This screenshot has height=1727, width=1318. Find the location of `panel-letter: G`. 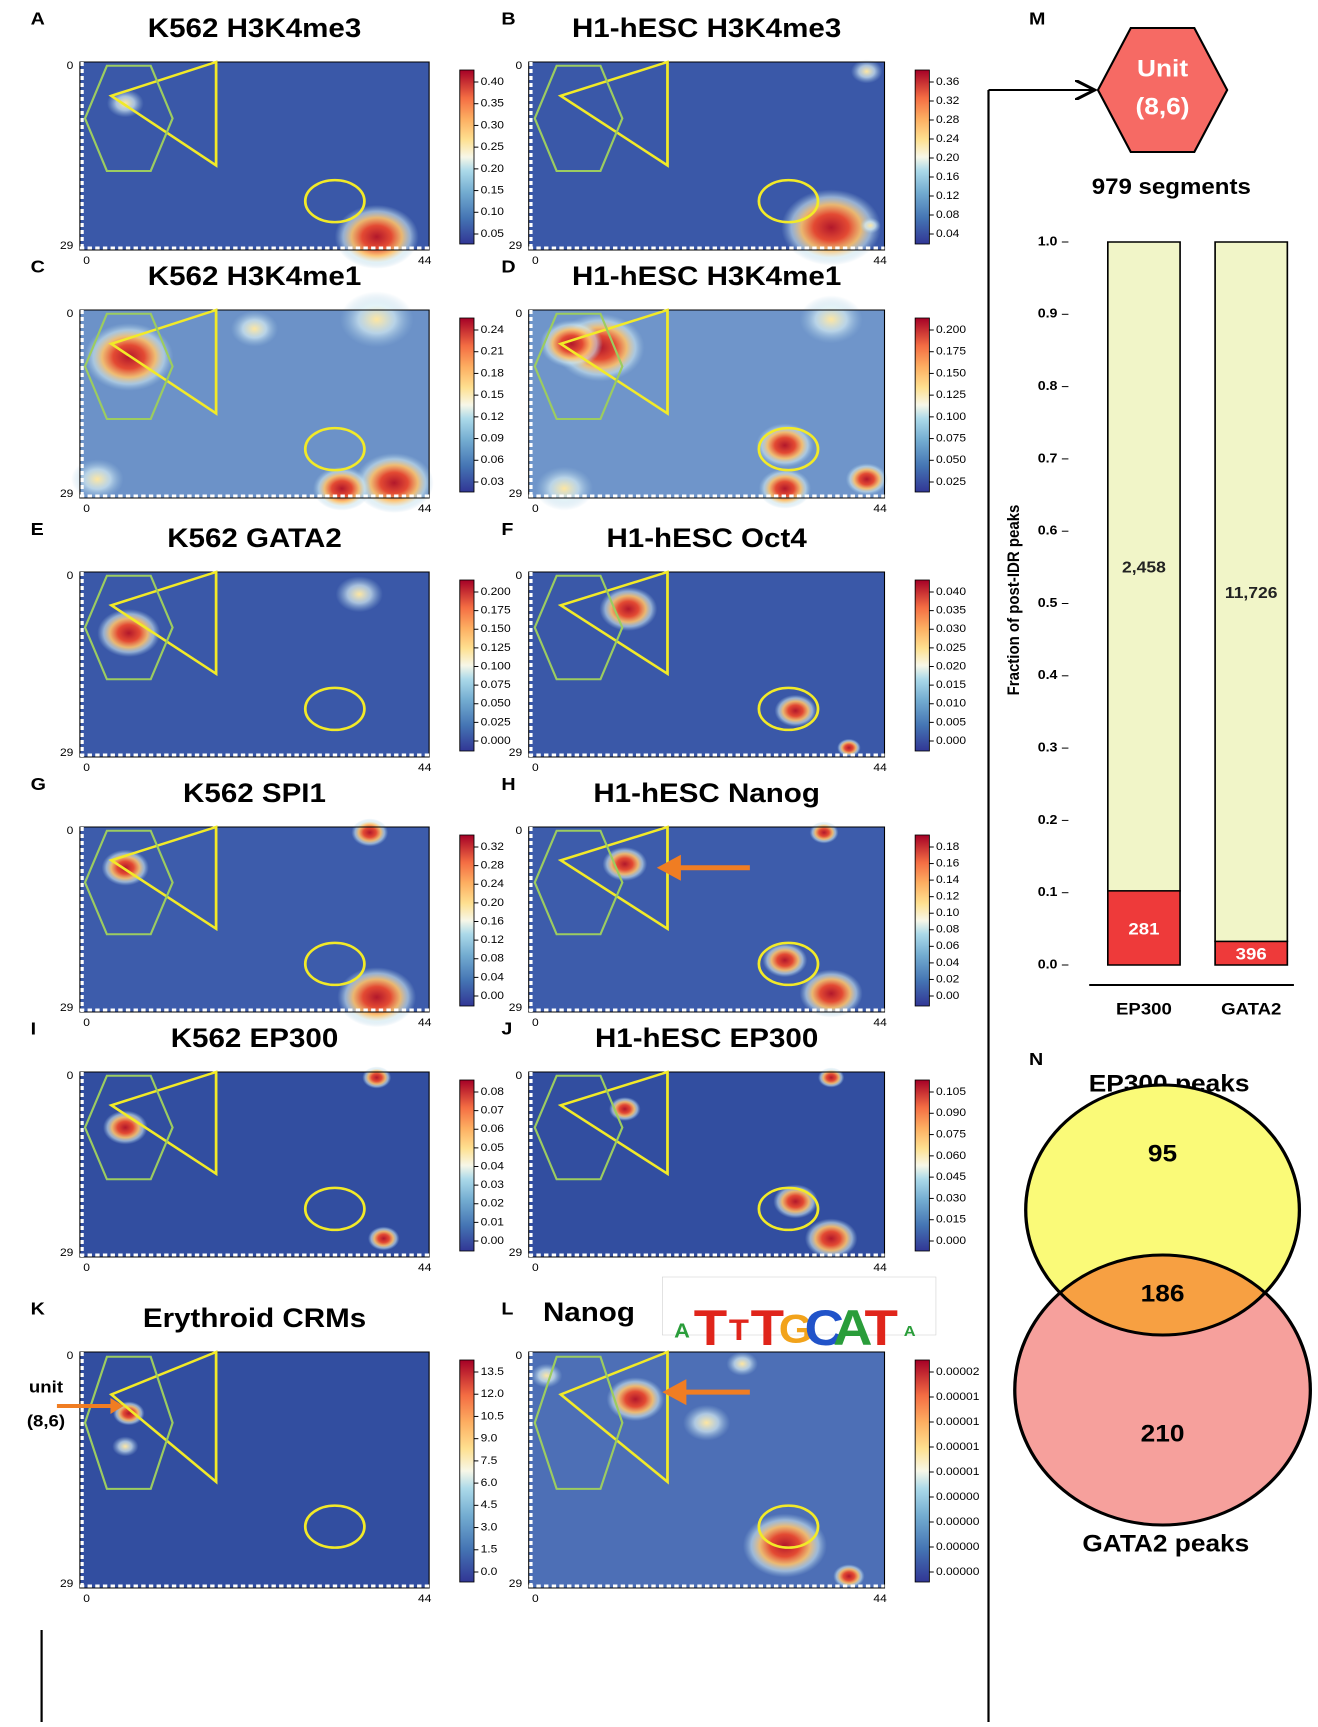

panel-letter: G is located at coordinates (38, 784).